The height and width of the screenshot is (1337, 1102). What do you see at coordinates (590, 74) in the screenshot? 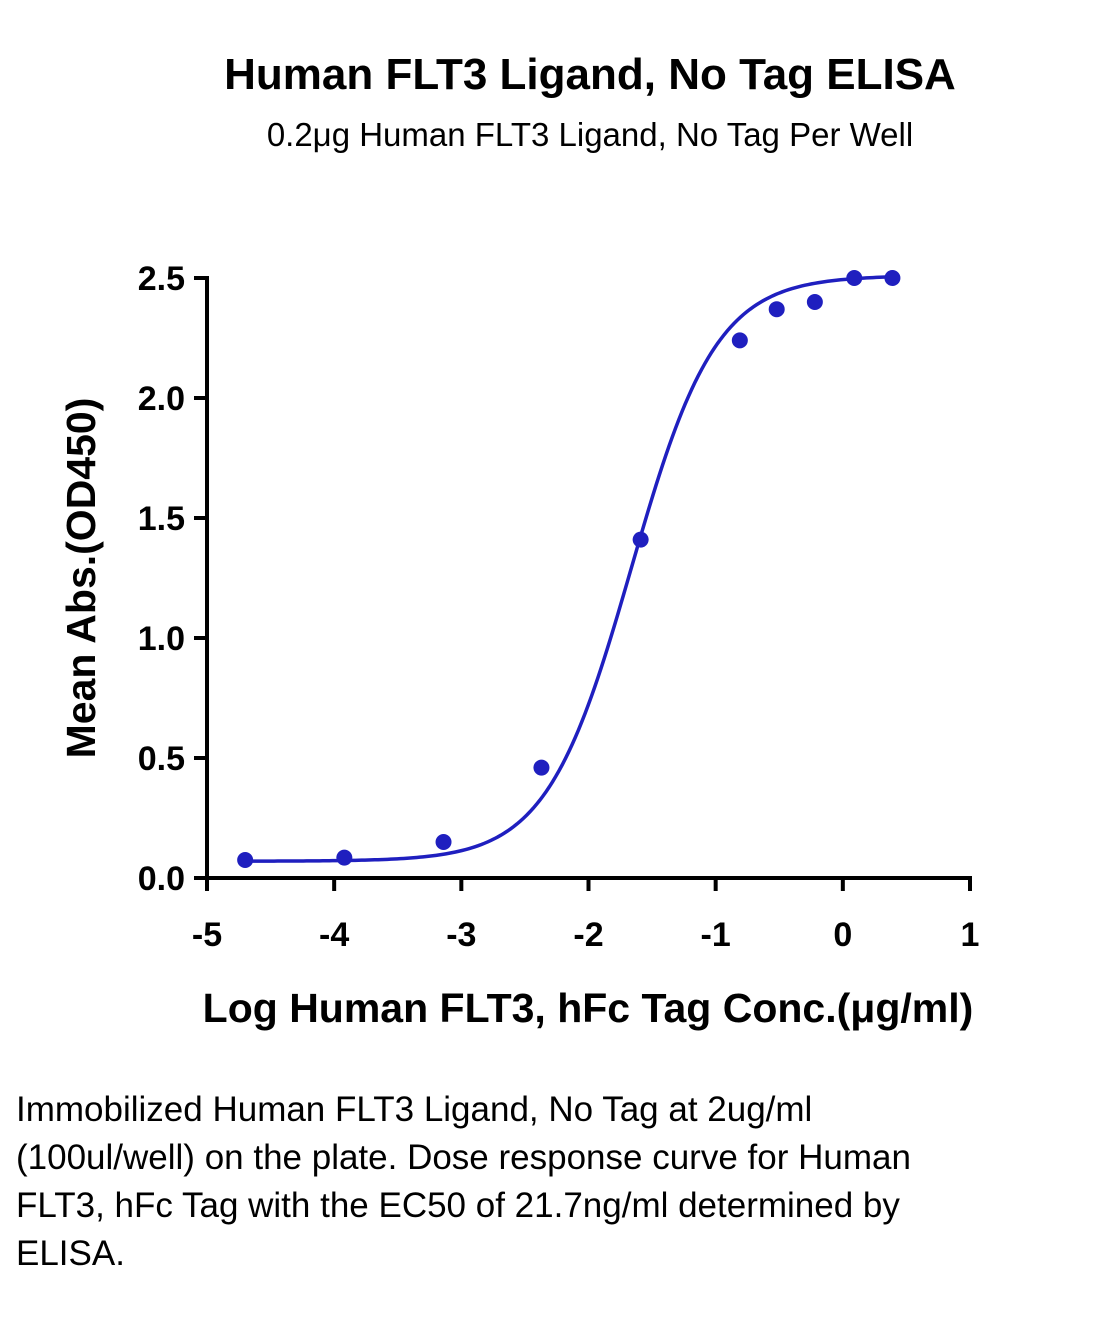
I see `chart-title: Human FLT3 Ligand, No Tag ELISA` at bounding box center [590, 74].